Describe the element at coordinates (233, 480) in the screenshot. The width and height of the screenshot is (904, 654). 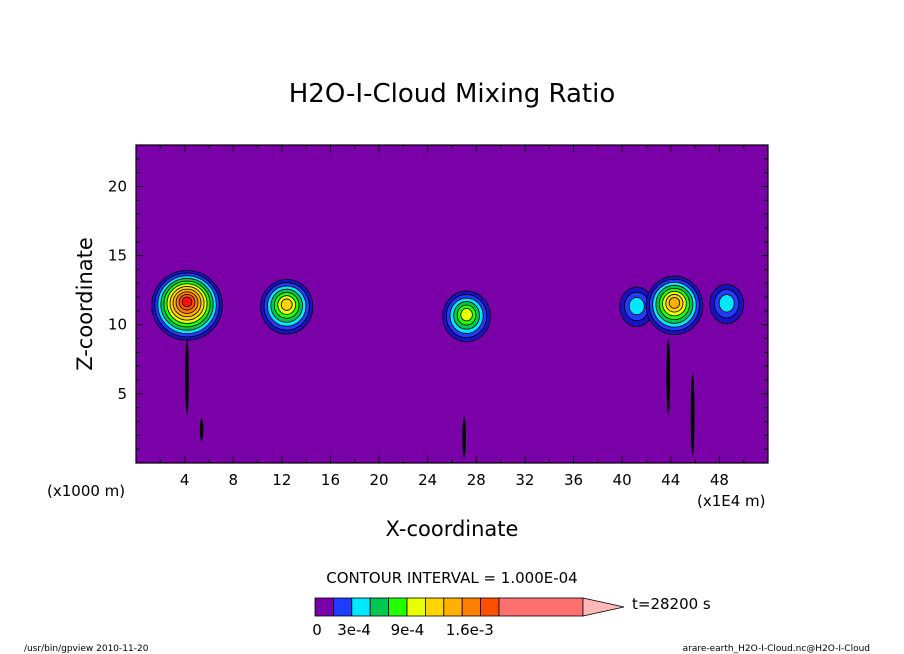
I see `x-tick-label: 8` at that location.